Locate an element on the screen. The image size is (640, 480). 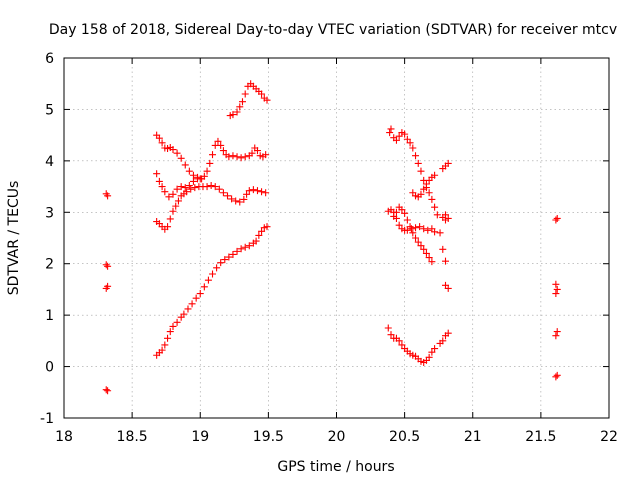
x-tick-label: 19.5 is located at coordinates (268, 437).